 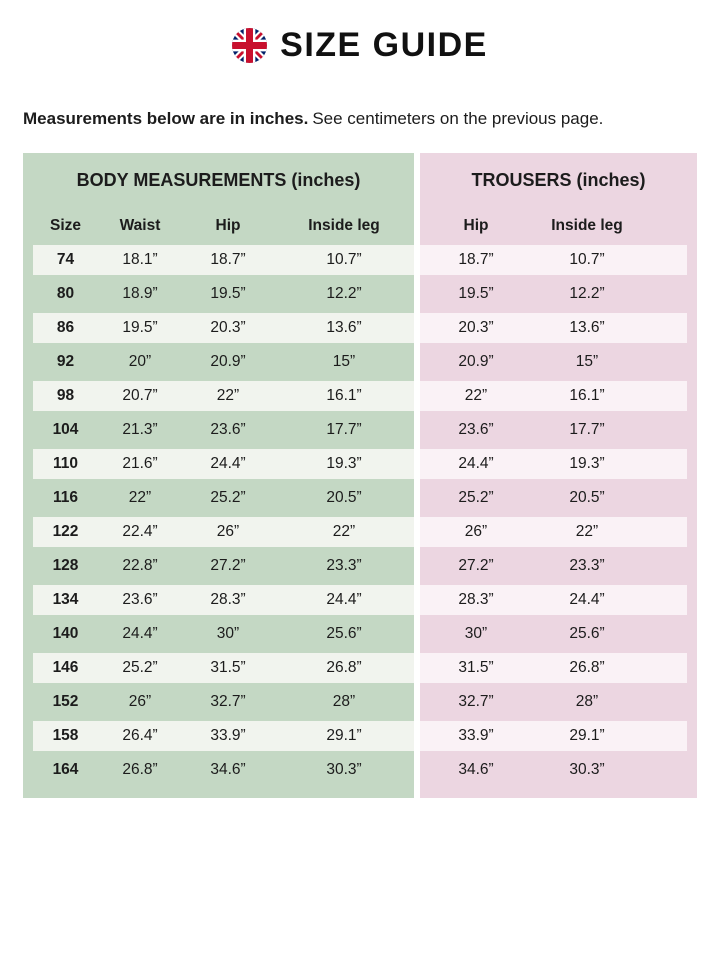 What do you see at coordinates (476, 429) in the screenshot?
I see `trousers-hip-cell: 23.6”` at bounding box center [476, 429].